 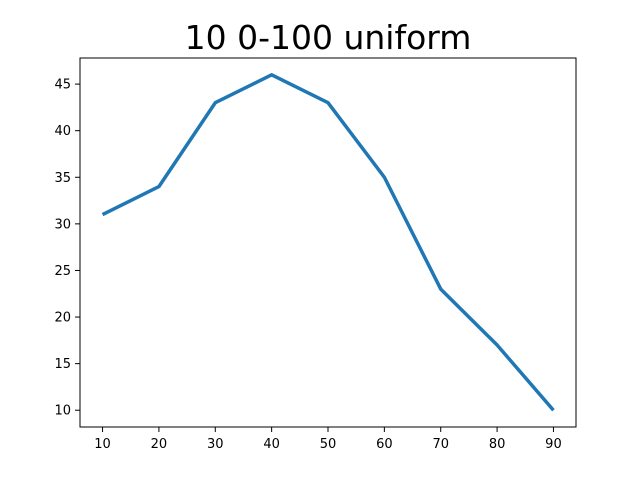 I want to click on y-tick-label: 10, so click(x=62, y=411).